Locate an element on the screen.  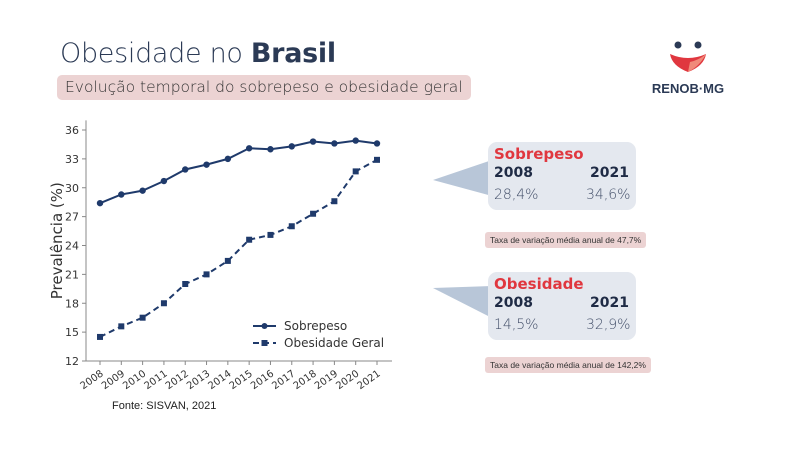
x-tick-label: 2017 is located at coordinates (283, 380).